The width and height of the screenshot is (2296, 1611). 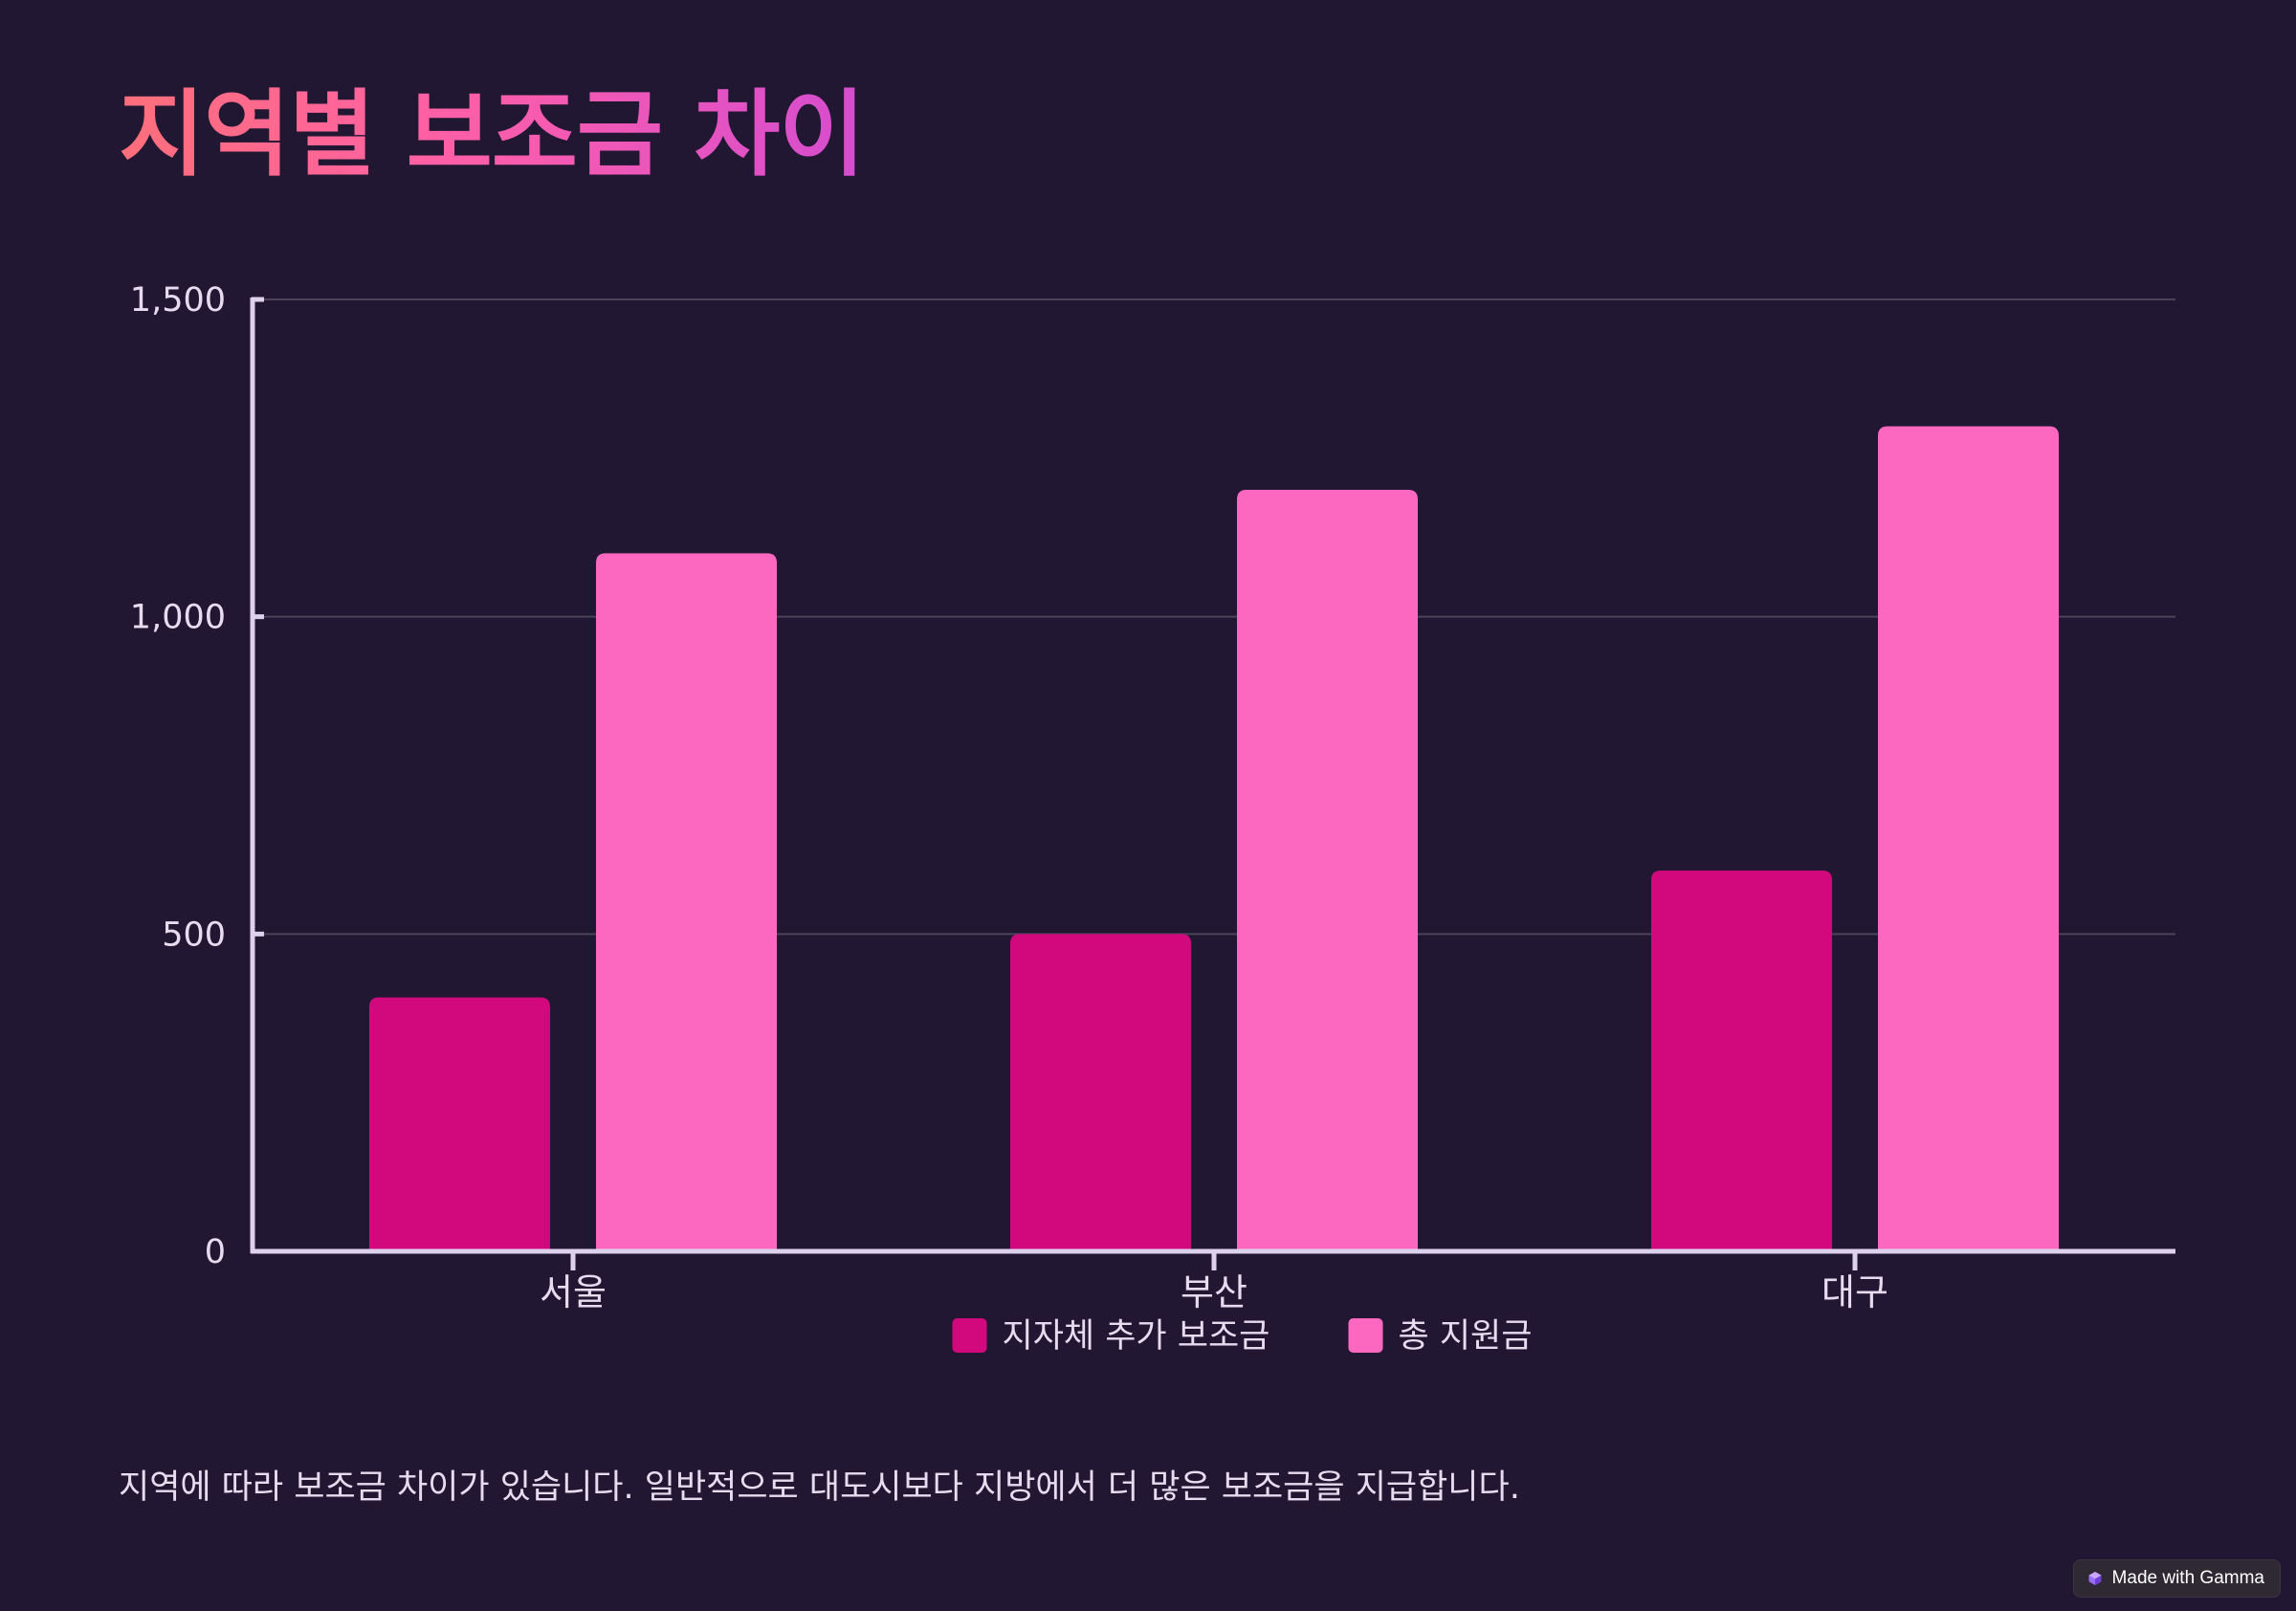 What do you see at coordinates (1214, 1292) in the screenshot?
I see `x-tick-label: 부산` at bounding box center [1214, 1292].